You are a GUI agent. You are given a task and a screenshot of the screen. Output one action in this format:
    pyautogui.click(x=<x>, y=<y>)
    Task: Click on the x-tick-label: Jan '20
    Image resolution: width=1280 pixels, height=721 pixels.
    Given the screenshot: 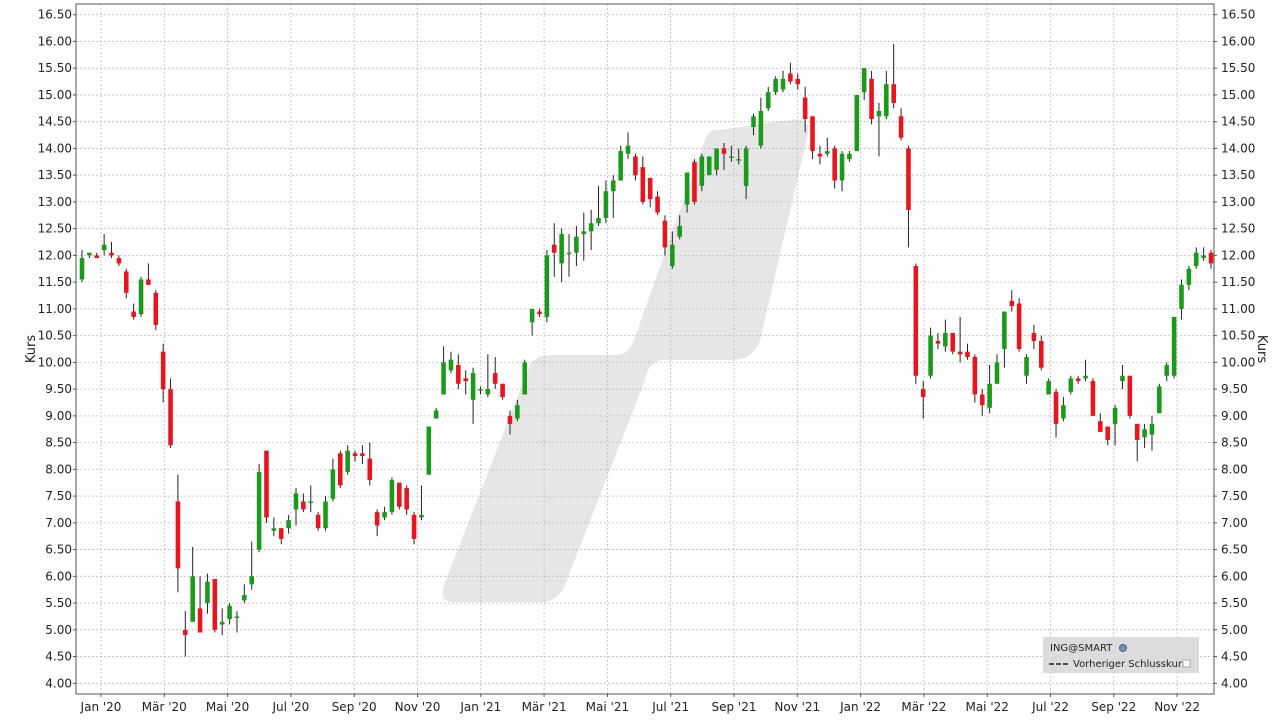 What is the action you would take?
    pyautogui.click(x=101, y=707)
    